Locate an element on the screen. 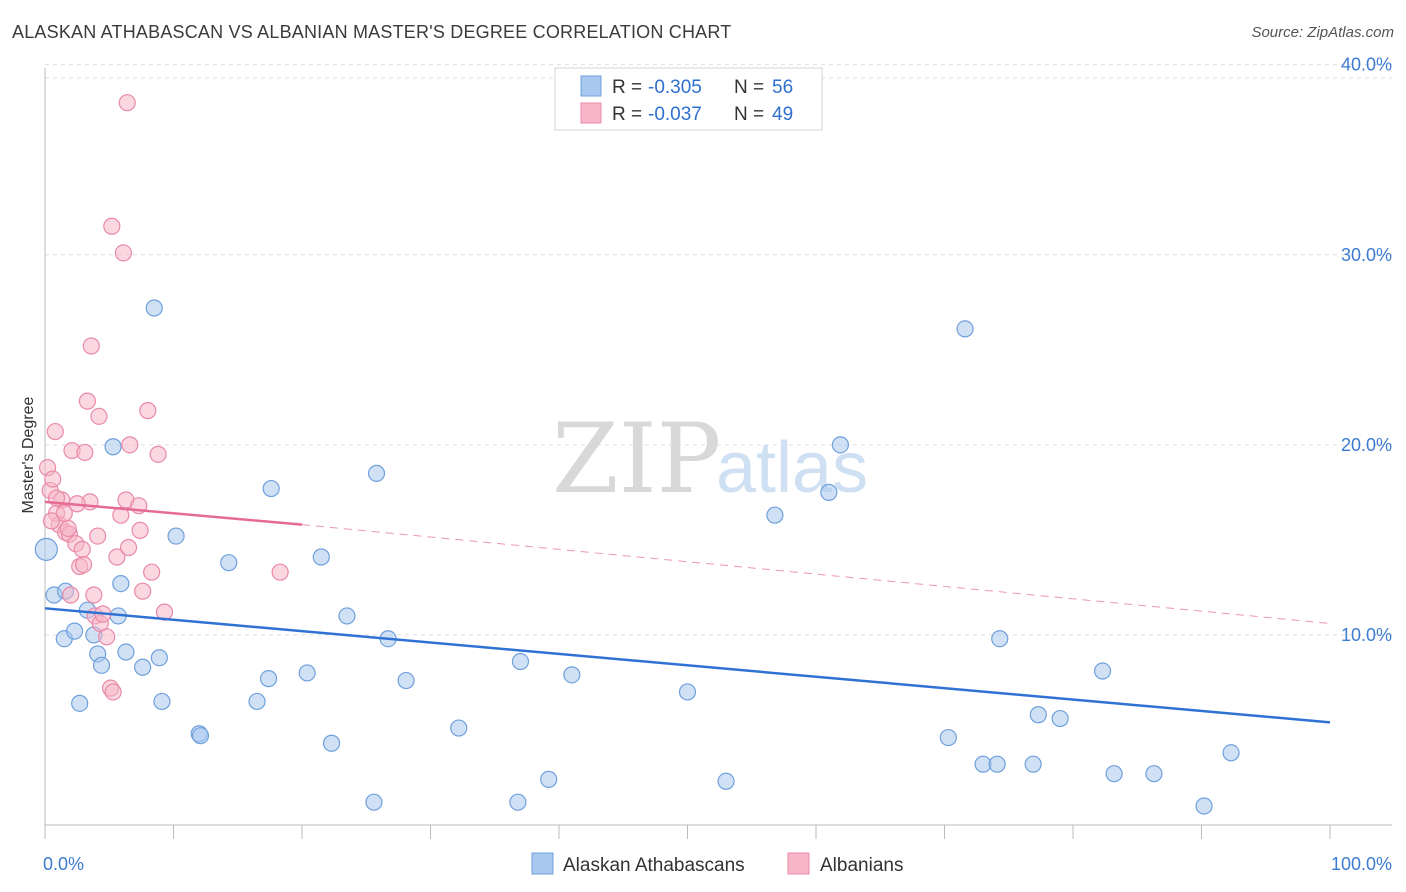  x-tick-label-min: 0.0% is located at coordinates (63, 864).